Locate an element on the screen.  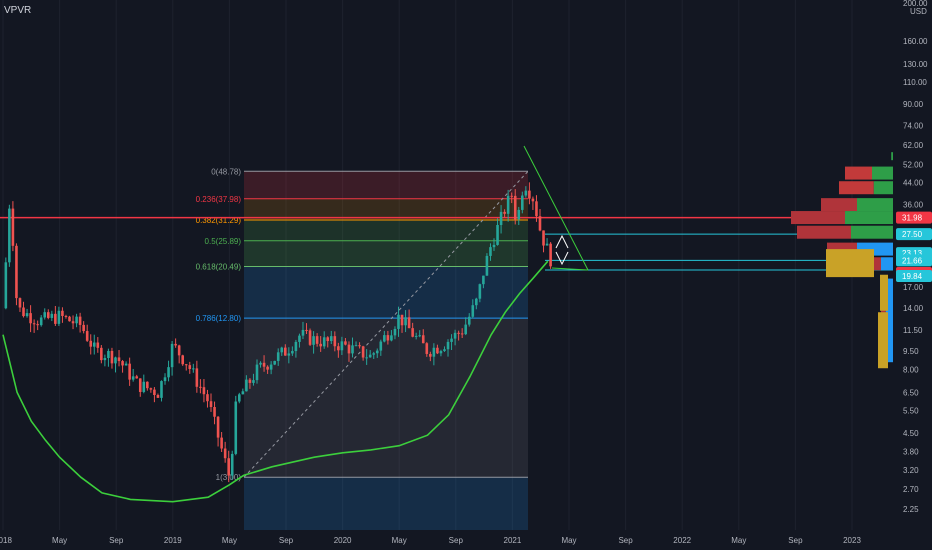
fib-level-label: 0.5(25.89) is located at coordinates (223, 241).